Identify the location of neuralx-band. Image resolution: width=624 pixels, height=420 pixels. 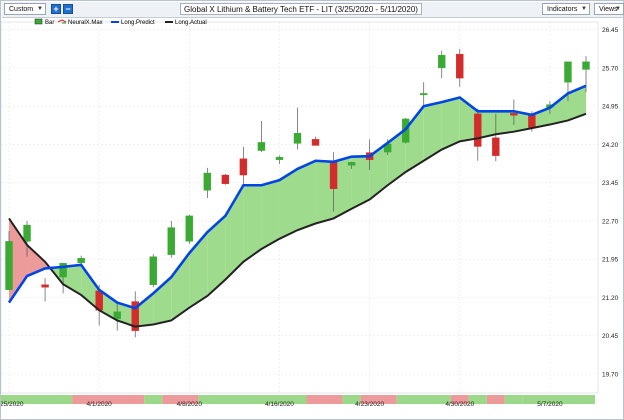
(298, 399).